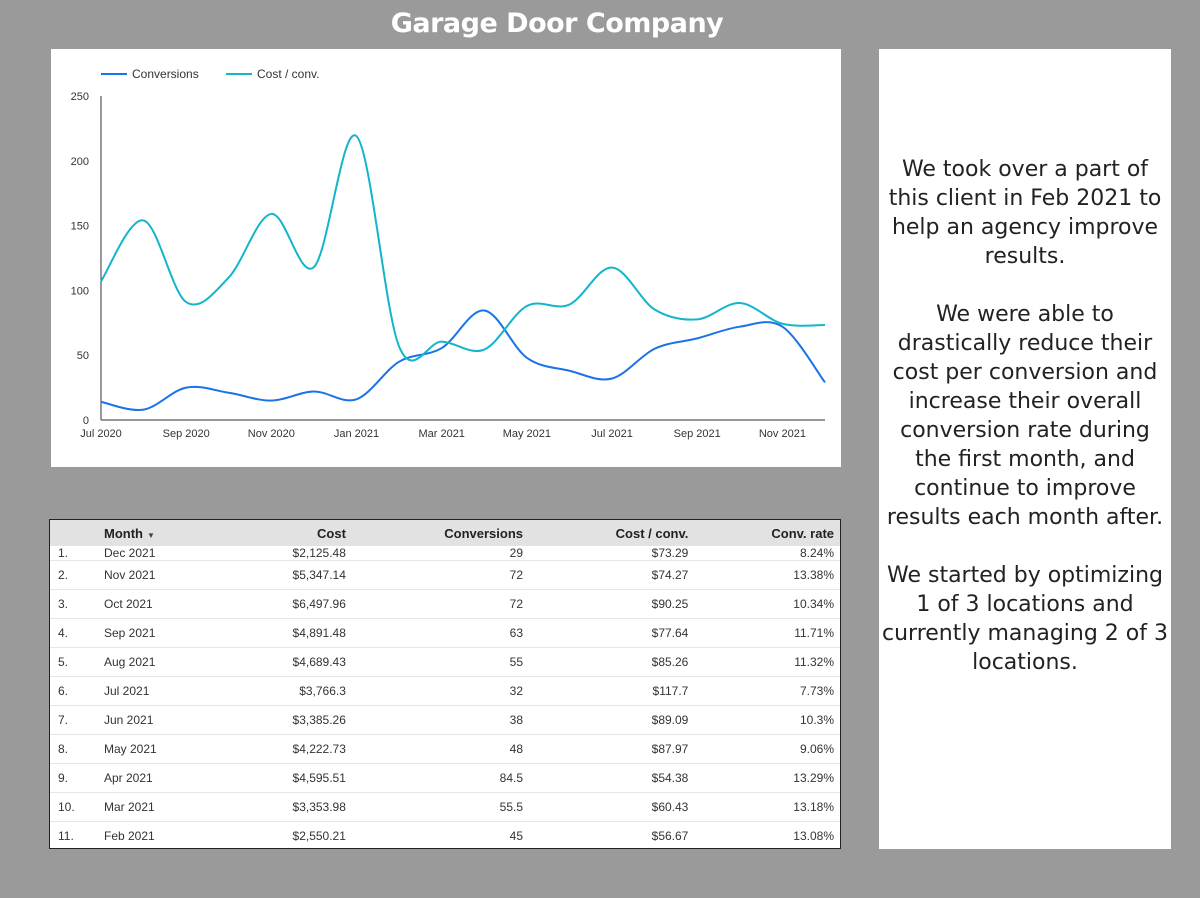  Describe the element at coordinates (288, 720) in the screenshot. I see `cost-cell: $3,385.26` at that location.